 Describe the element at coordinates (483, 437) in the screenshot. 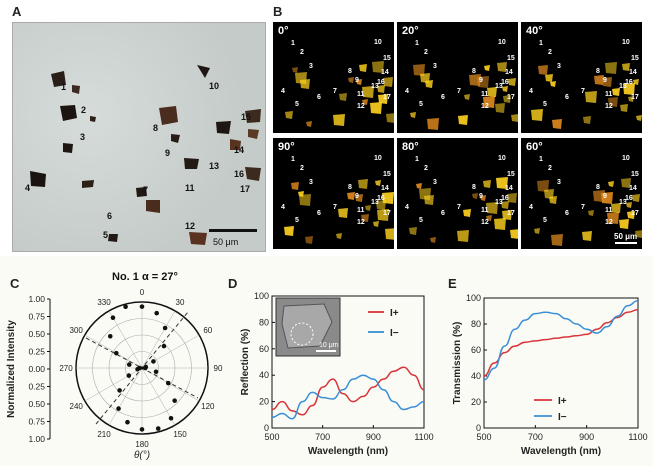

I see `x-tick-label: 500` at that location.